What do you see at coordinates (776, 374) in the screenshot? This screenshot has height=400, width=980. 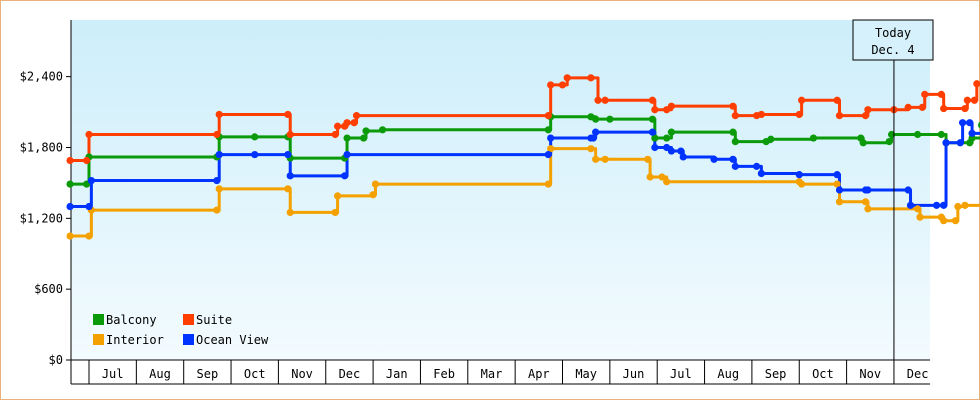 I see `x-month-label: Sep` at bounding box center [776, 374].